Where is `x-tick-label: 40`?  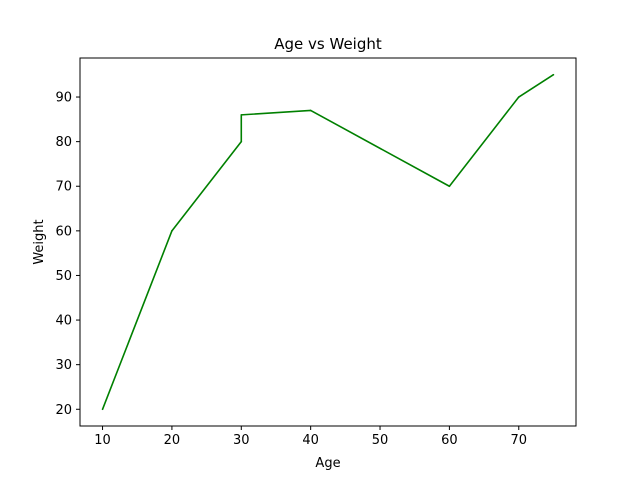 x-tick-label: 40 is located at coordinates (310, 440).